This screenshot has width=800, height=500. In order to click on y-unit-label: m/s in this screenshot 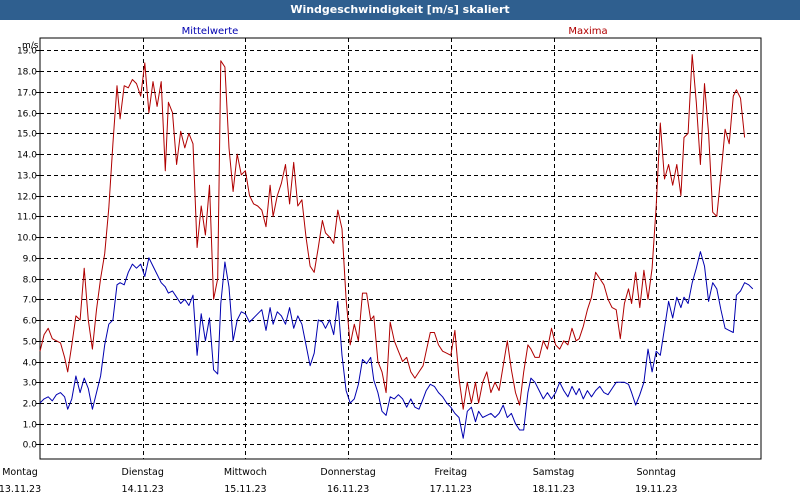, I will do `click(30, 46)`.